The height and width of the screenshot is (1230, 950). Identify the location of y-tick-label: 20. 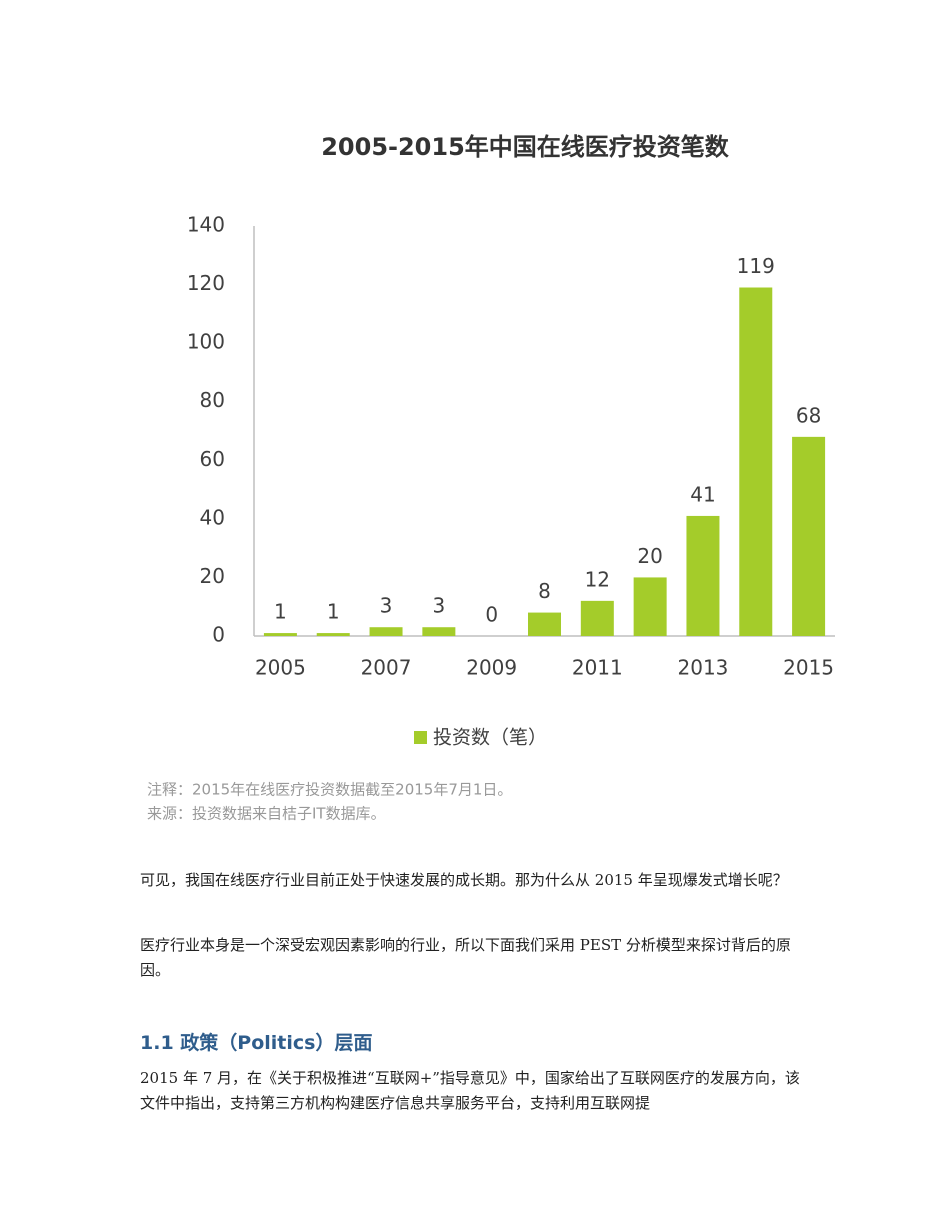
(212, 576).